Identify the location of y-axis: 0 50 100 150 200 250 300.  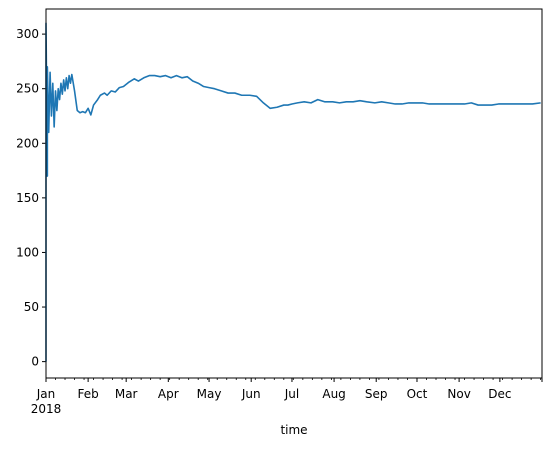
(31, 198).